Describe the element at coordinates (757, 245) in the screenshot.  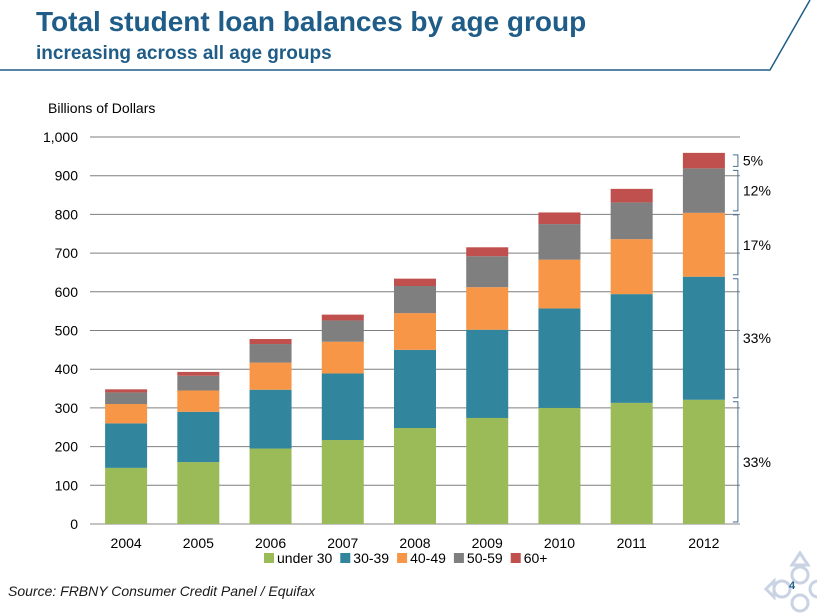
I see `share-label: 17%` at that location.